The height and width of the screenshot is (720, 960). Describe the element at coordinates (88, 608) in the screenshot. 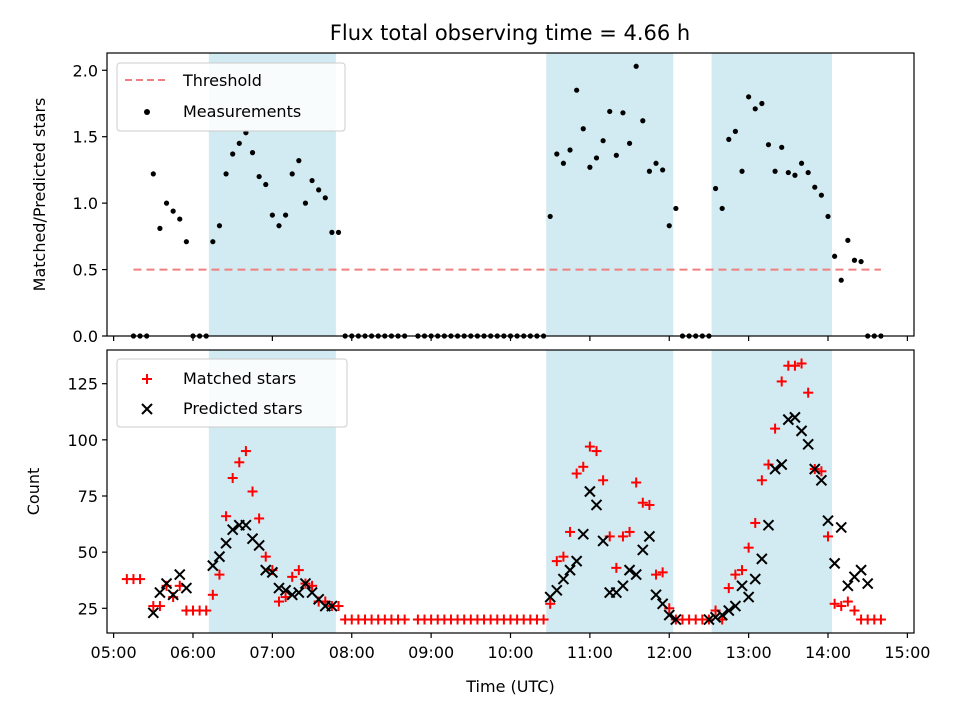

I see `y-tick-label: 25` at that location.